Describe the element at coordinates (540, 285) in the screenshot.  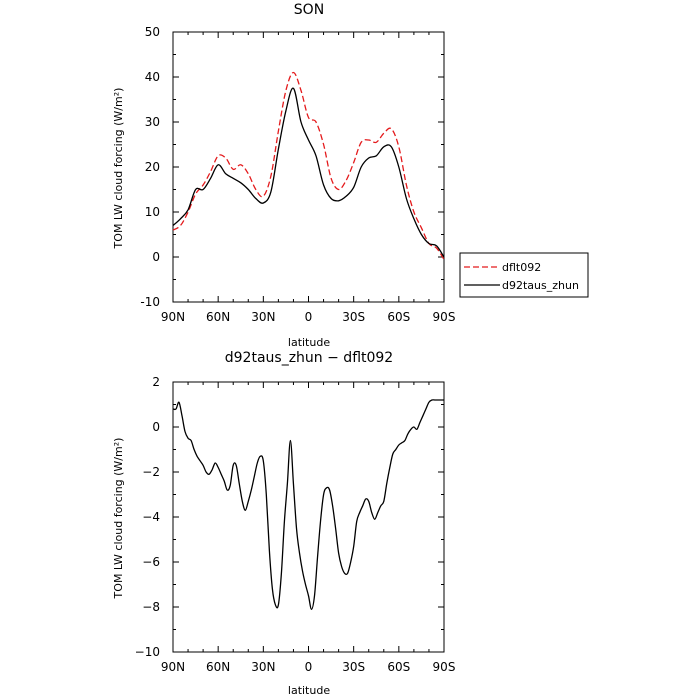
I see `legend-label-d92taus-zhun: d92taus_zhun` at that location.